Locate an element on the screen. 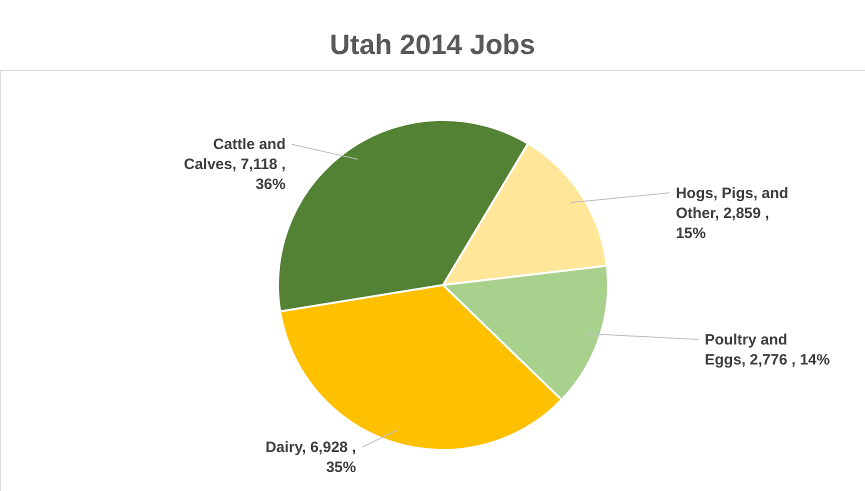  chart-title: Utah 2014 Jobs is located at coordinates (433, 44).